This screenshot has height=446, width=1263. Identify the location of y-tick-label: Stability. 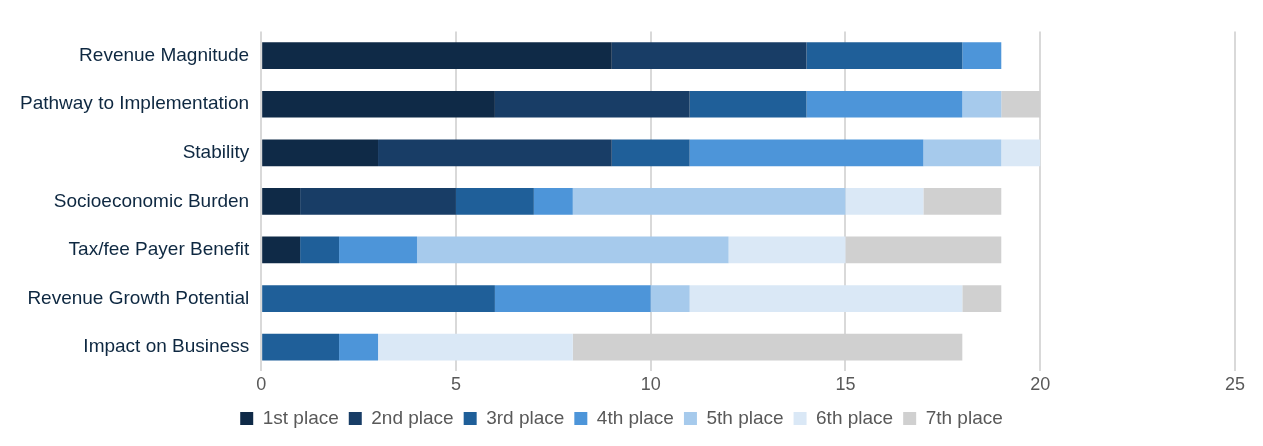
(216, 152).